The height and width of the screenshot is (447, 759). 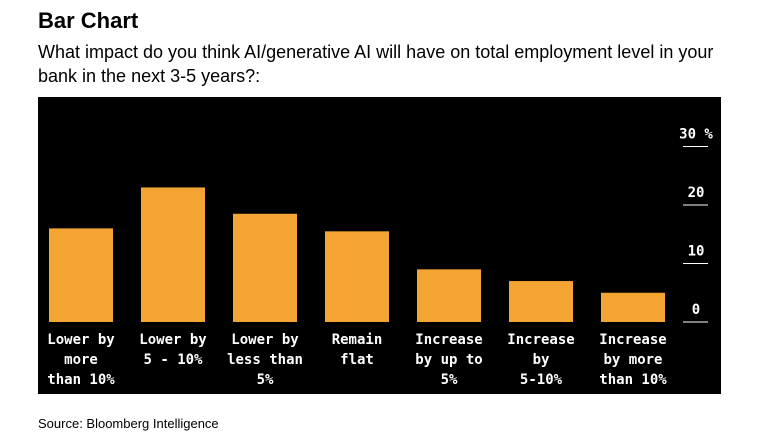 What do you see at coordinates (128, 423) in the screenshot?
I see `source-note: Source: Bloomberg Intelligence` at bounding box center [128, 423].